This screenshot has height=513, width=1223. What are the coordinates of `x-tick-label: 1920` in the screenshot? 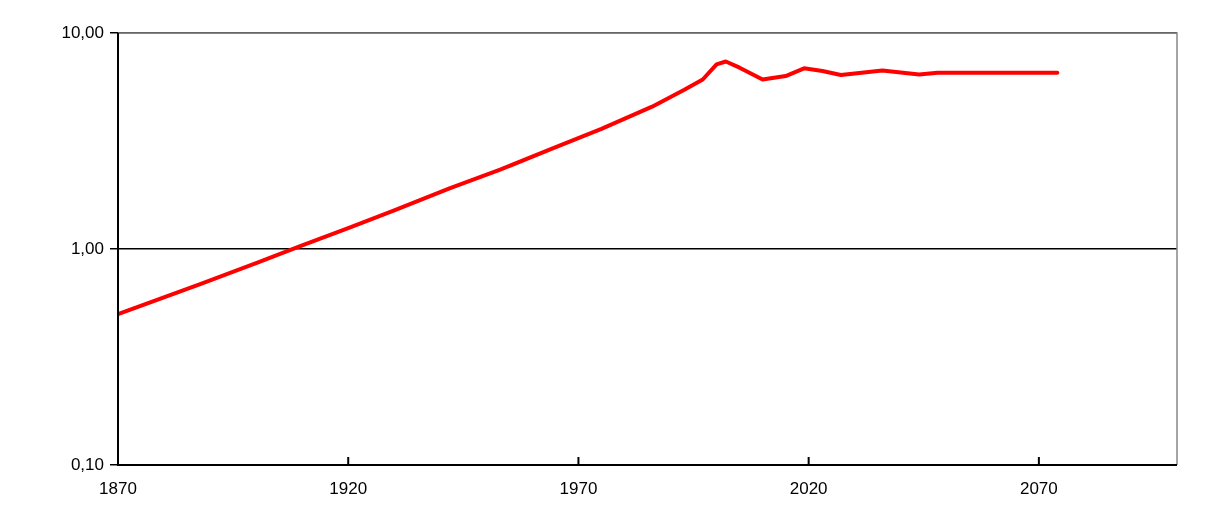 It's located at (348, 488).